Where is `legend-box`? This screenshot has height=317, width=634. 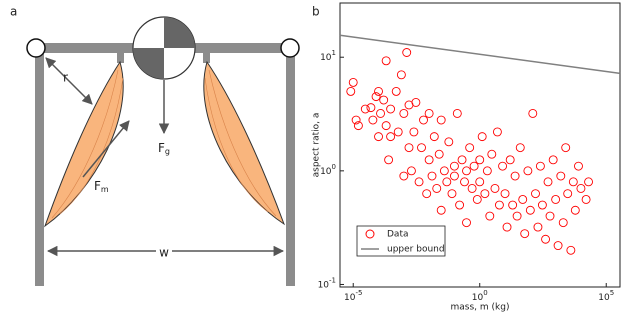 legend-box is located at coordinates (401, 241).